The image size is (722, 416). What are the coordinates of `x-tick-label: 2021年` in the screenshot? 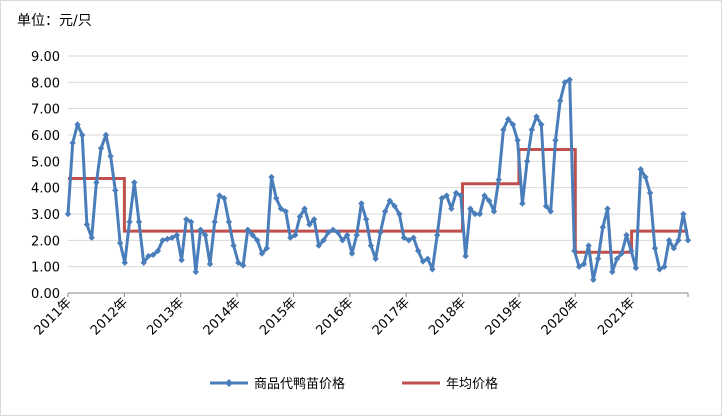 It's located at (616, 316).